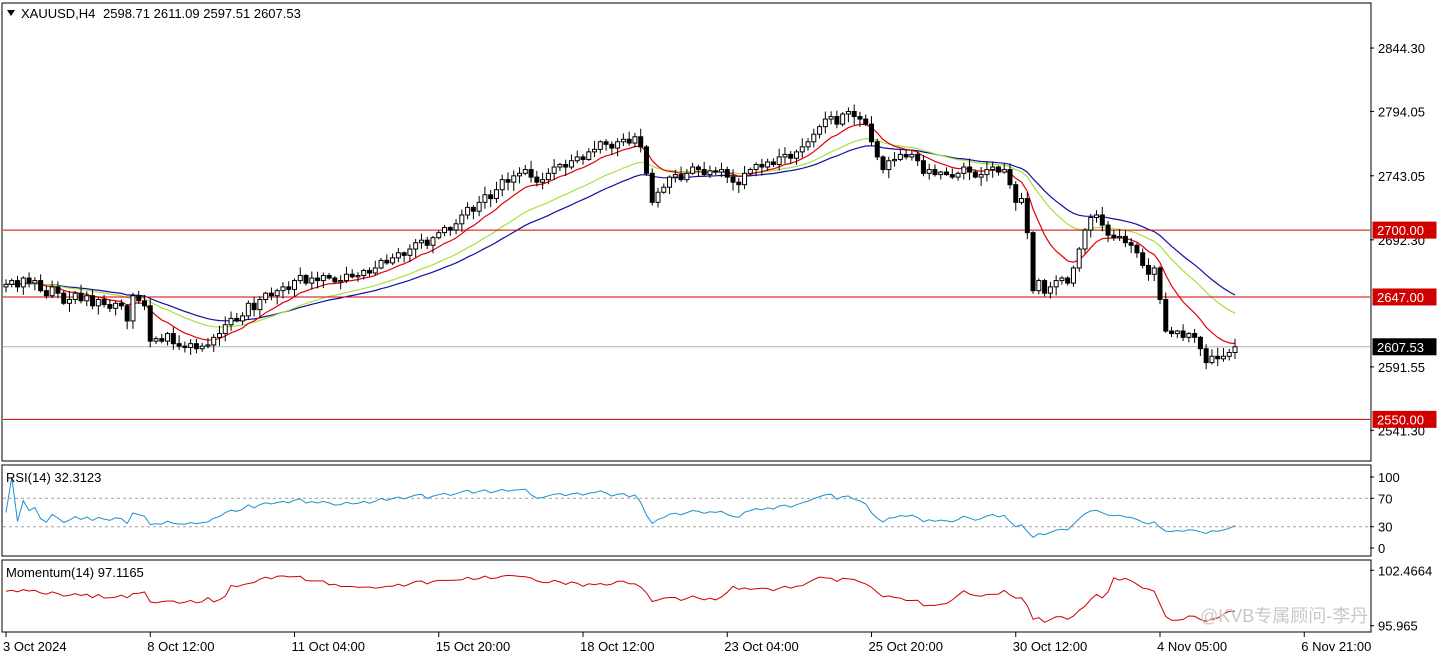  What do you see at coordinates (686, 596) in the screenshot?
I see `momentum-panel-frame` at bounding box center [686, 596].